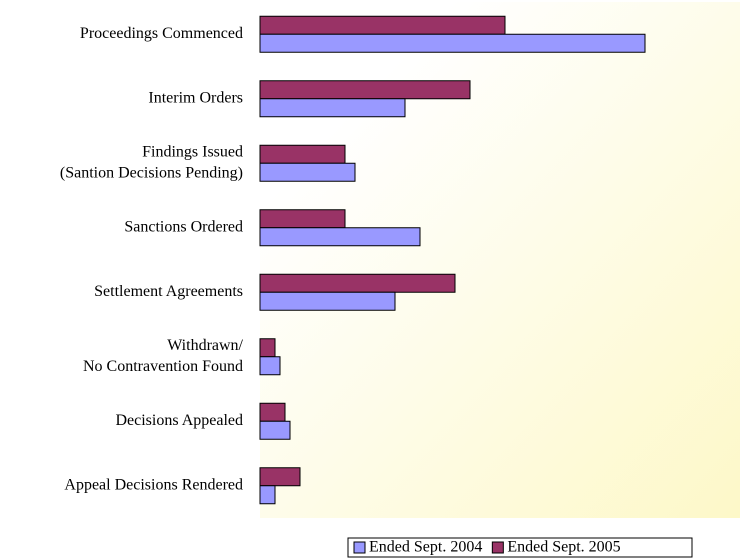 The image size is (747, 558). Describe the element at coordinates (183, 226) in the screenshot. I see `y-tick-label: Sanctions Ordered` at that location.